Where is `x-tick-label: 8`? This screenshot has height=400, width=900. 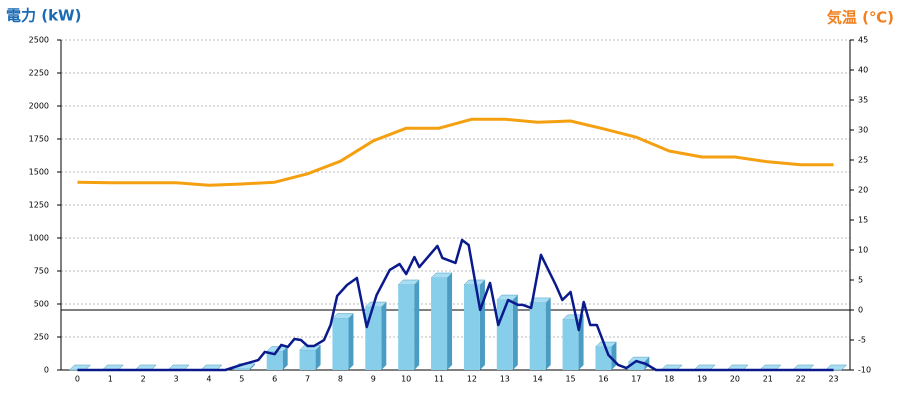
x-tick-label: 8 is located at coordinates (340, 379).